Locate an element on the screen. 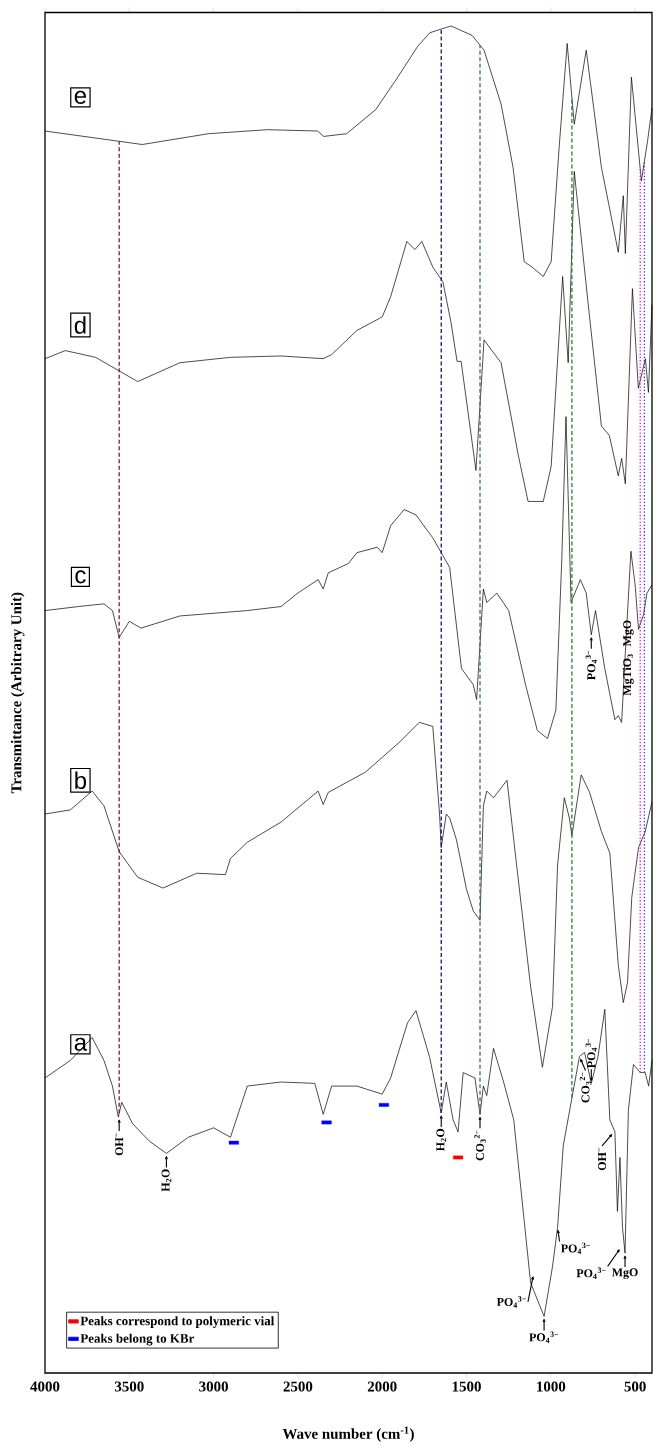 The height and width of the screenshot is (1445, 662). series-label: e is located at coordinates (80, 97).